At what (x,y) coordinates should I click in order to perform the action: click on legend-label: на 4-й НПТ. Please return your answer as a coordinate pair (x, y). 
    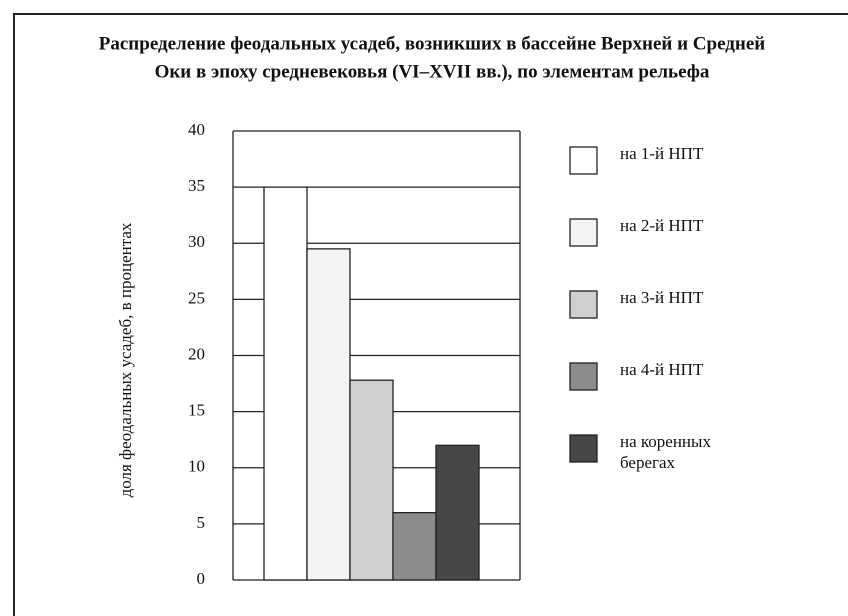
    Looking at the image, I should click on (662, 369).